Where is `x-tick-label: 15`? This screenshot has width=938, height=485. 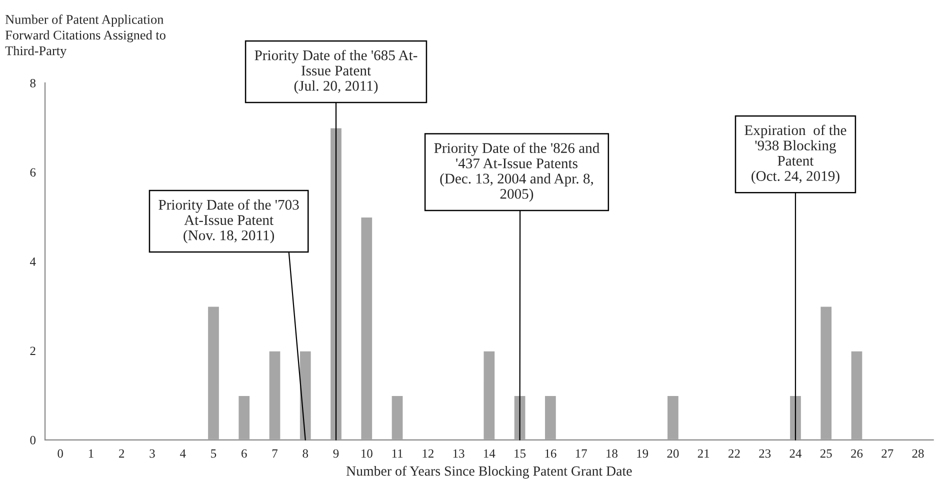 x-tick-label: 15 is located at coordinates (520, 453).